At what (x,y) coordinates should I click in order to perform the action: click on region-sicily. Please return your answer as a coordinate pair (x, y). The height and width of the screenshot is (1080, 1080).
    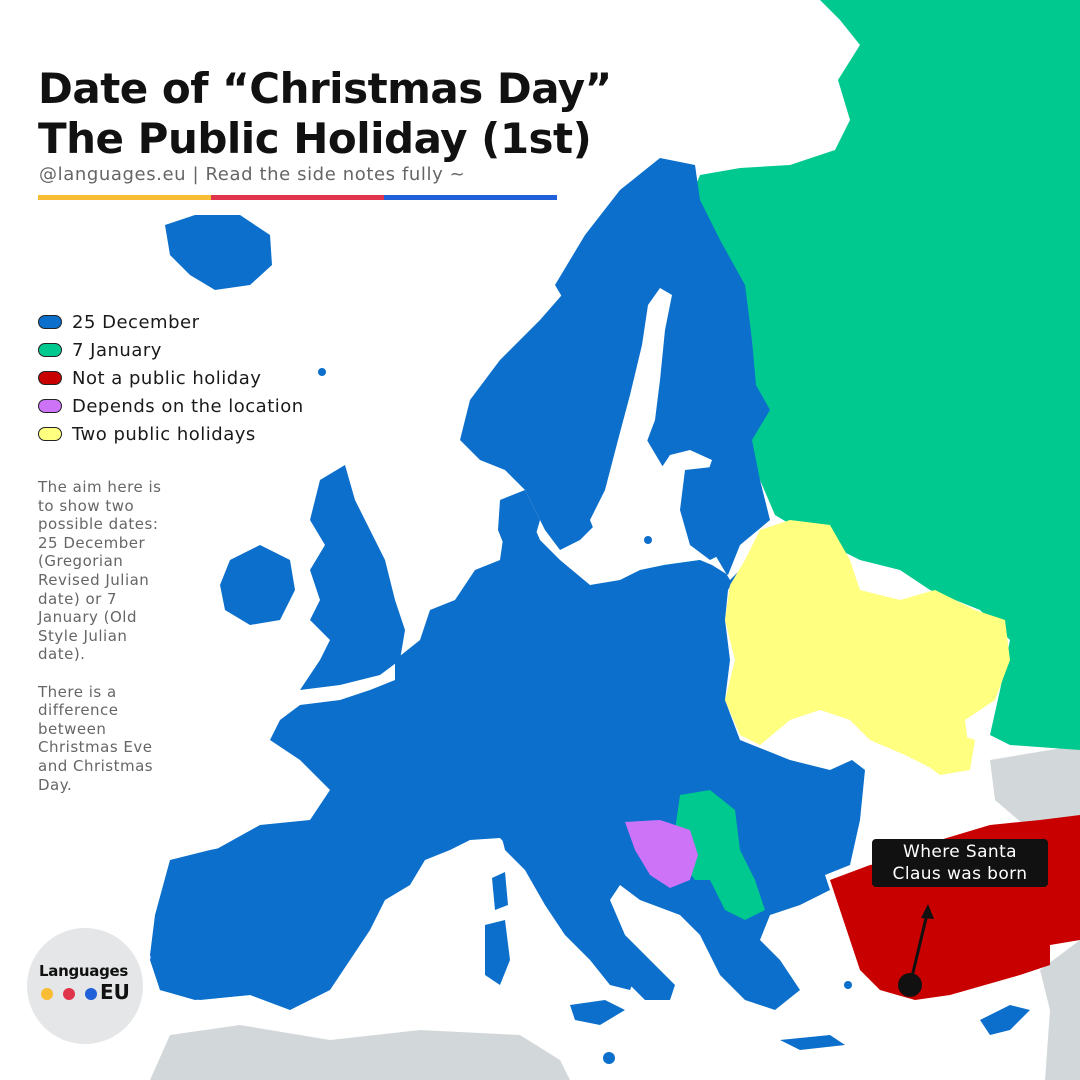
    Looking at the image, I should click on (597, 1012).